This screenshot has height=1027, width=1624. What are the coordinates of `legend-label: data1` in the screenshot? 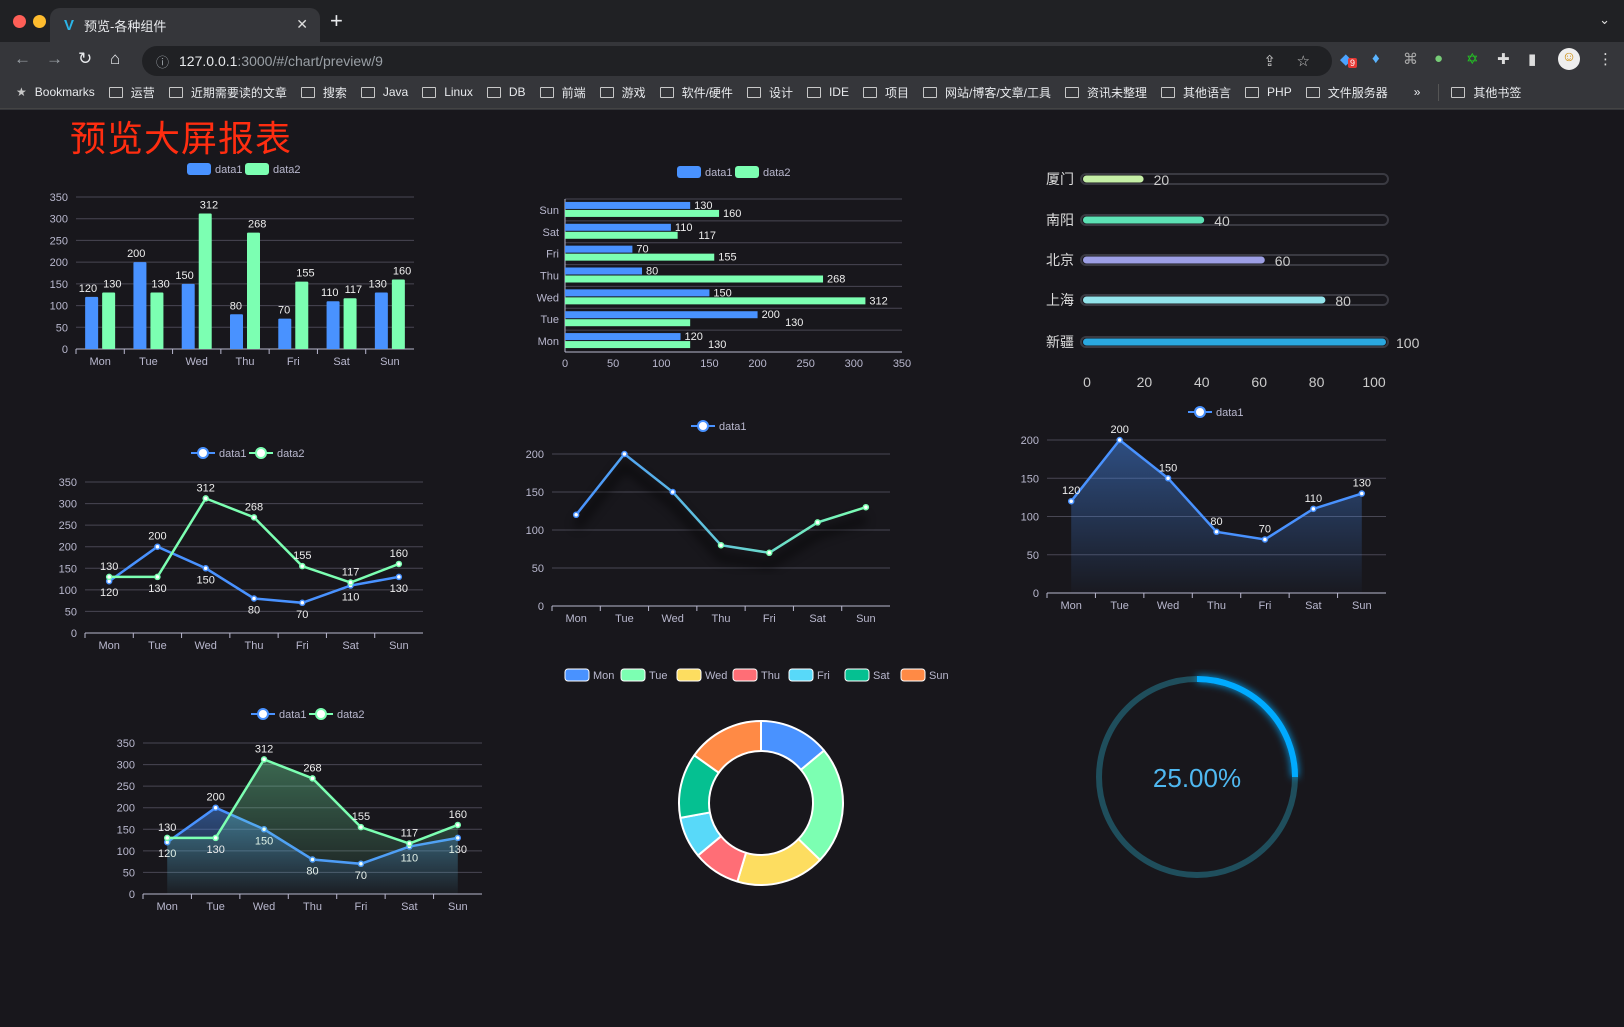 It's located at (293, 715).